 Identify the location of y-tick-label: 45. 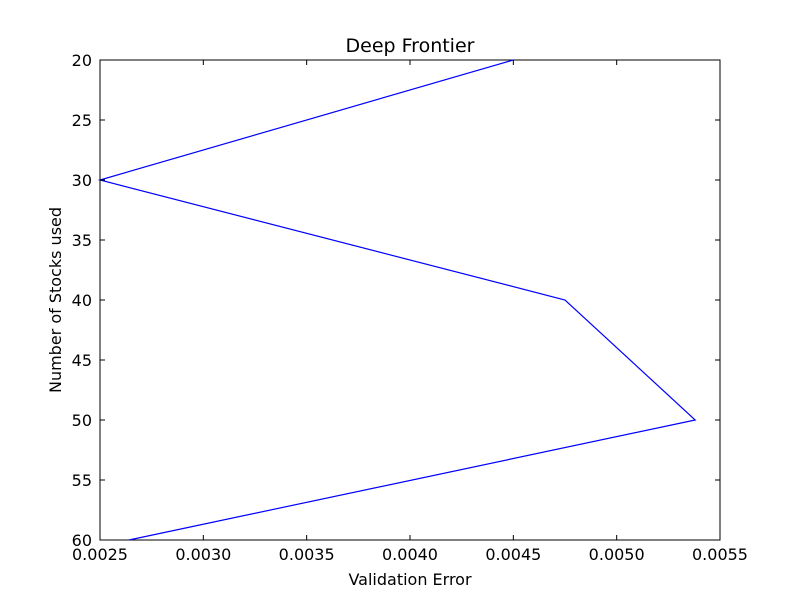
(82, 360).